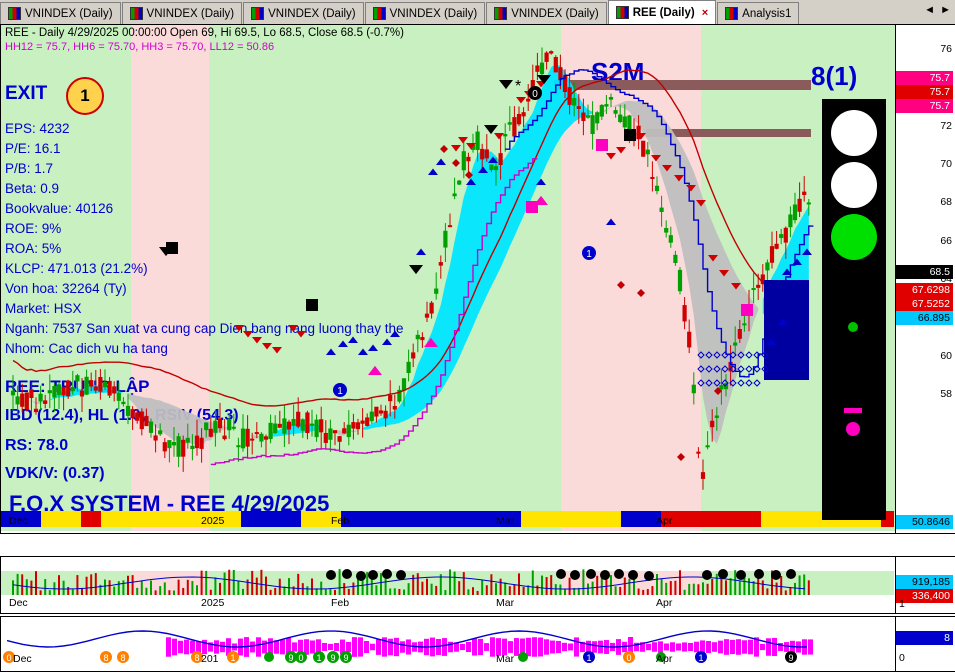  Describe the element at coordinates (946, 48) in the screenshot. I see `price-tick: 76` at that location.